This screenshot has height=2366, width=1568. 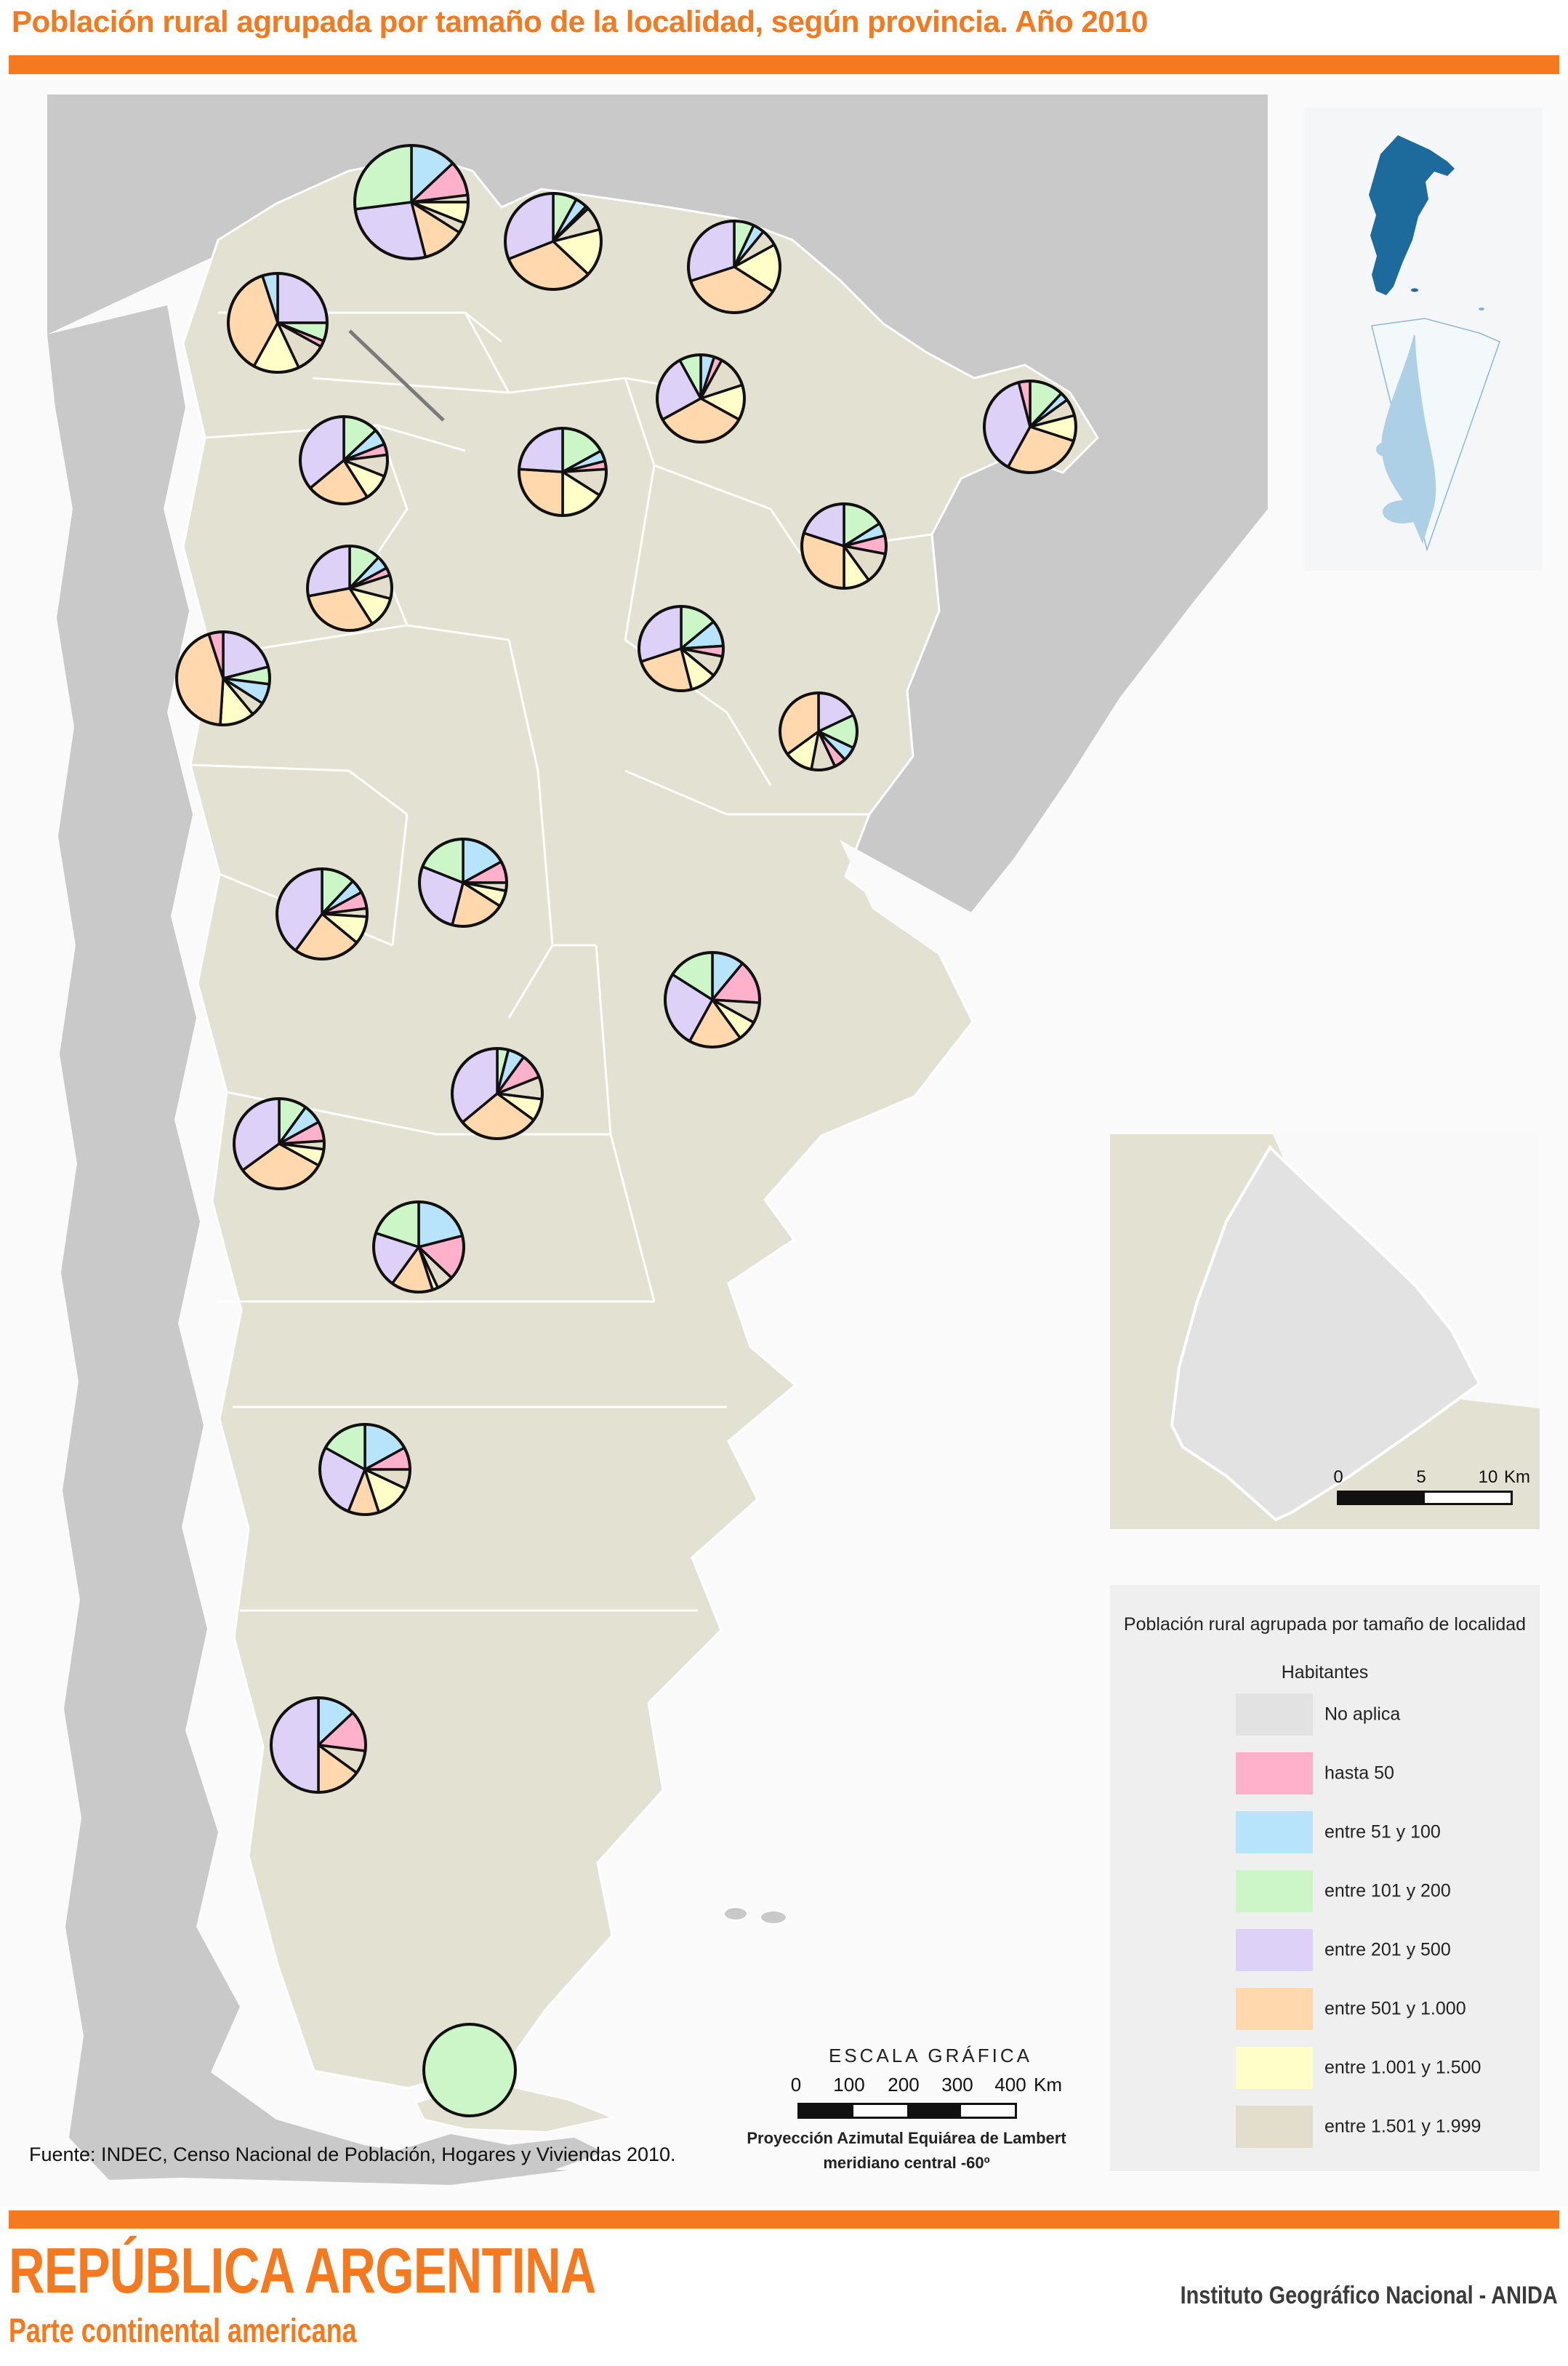 What do you see at coordinates (1382, 1831) in the screenshot?
I see `legend-label: entre 51 y 100` at bounding box center [1382, 1831].